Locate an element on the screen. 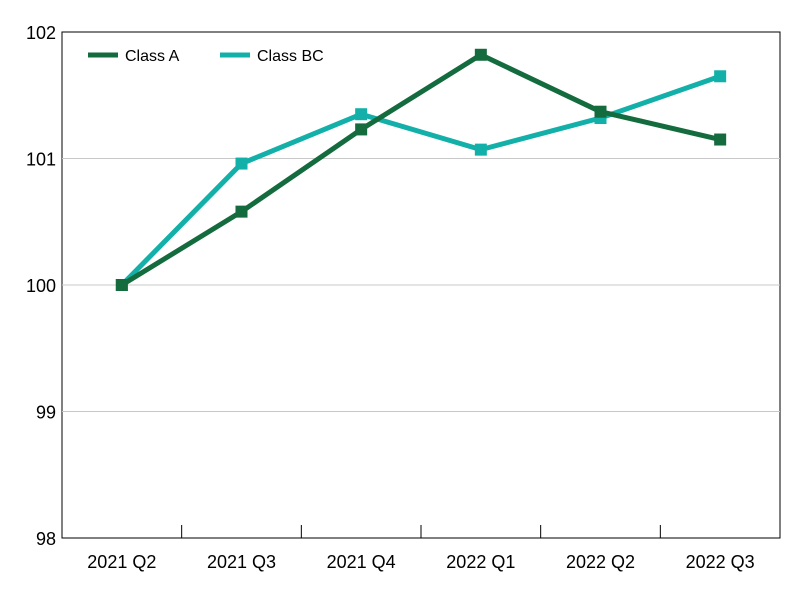 This screenshot has height=600, width=800. legend-label-class-bc: Class BC is located at coordinates (290, 56).